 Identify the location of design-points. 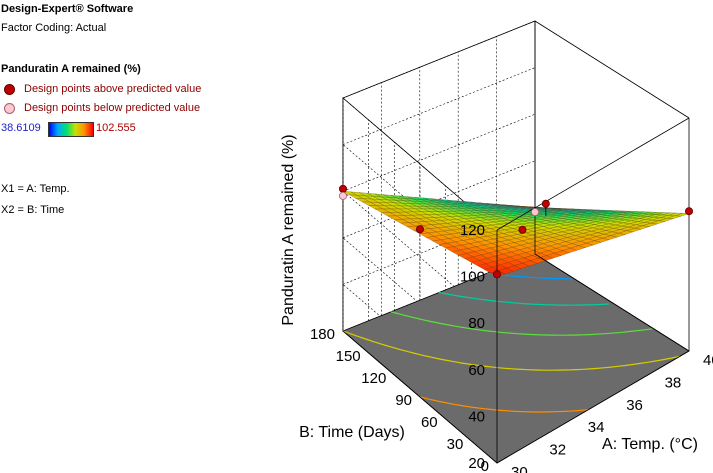
(516, 231).